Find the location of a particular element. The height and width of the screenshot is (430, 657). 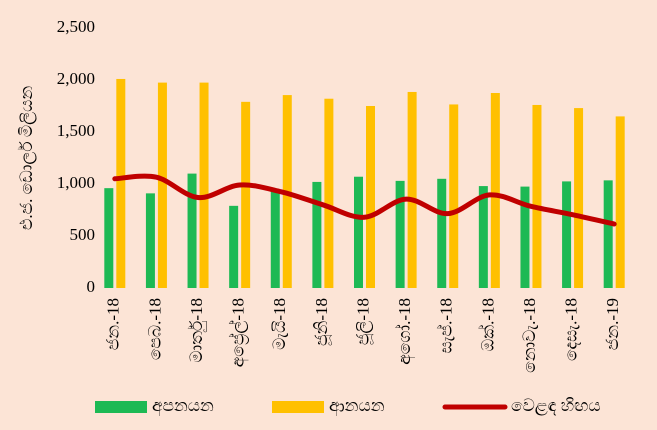

y-tick-label: 1,000 is located at coordinates (76, 182).